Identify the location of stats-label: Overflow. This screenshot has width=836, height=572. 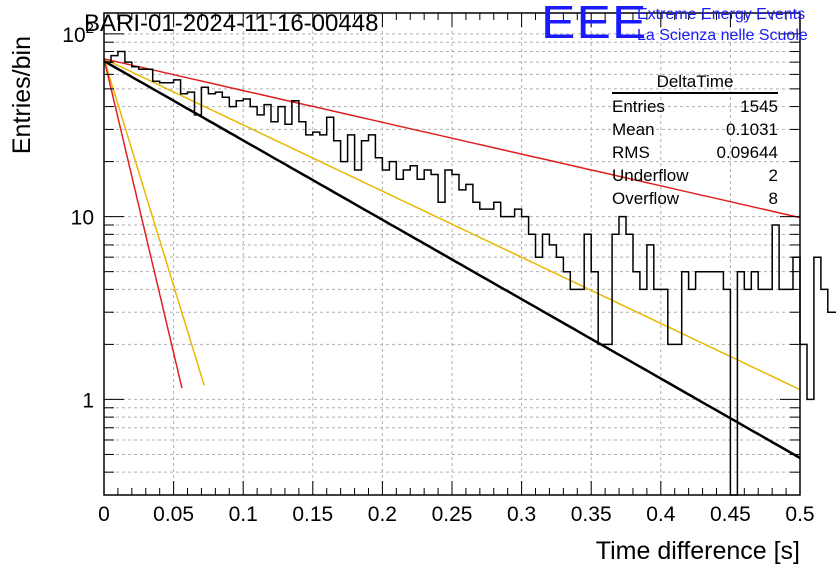
(646, 198).